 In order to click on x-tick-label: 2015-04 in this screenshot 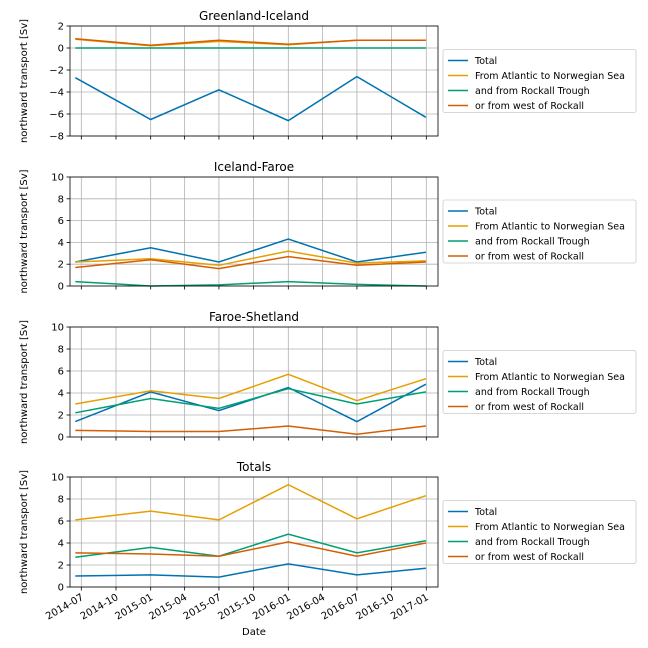, I will do `click(168, 607)`.